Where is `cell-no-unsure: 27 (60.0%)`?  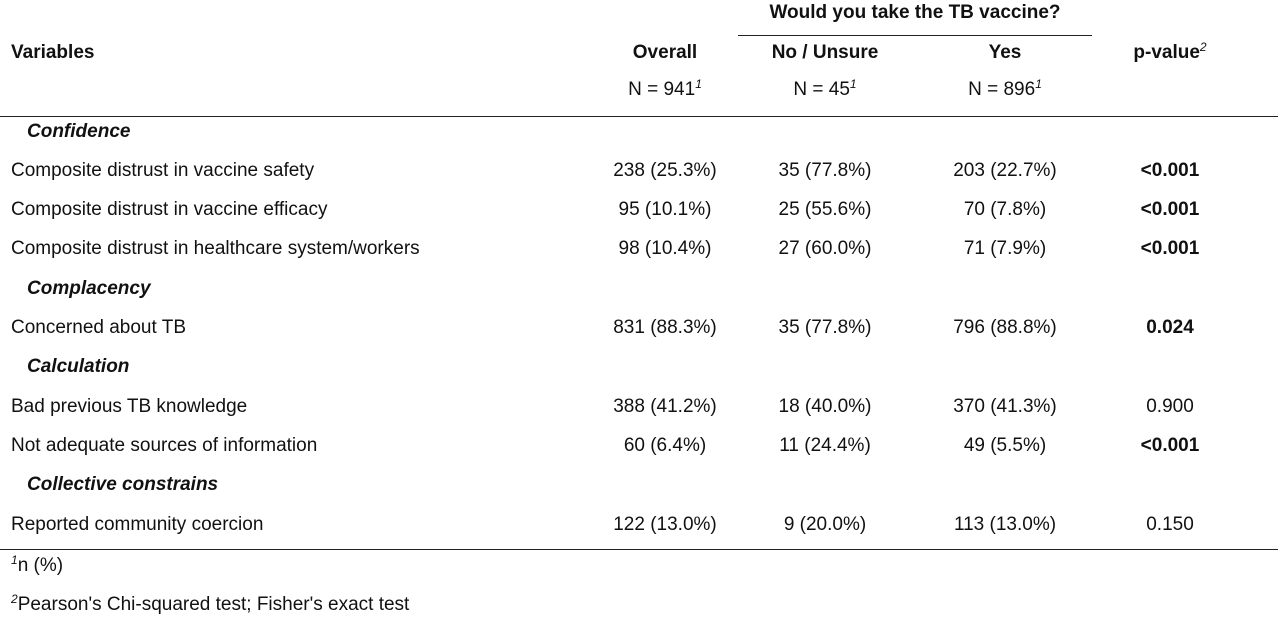
cell-no-unsure: 27 (60.0%) is located at coordinates (825, 248).